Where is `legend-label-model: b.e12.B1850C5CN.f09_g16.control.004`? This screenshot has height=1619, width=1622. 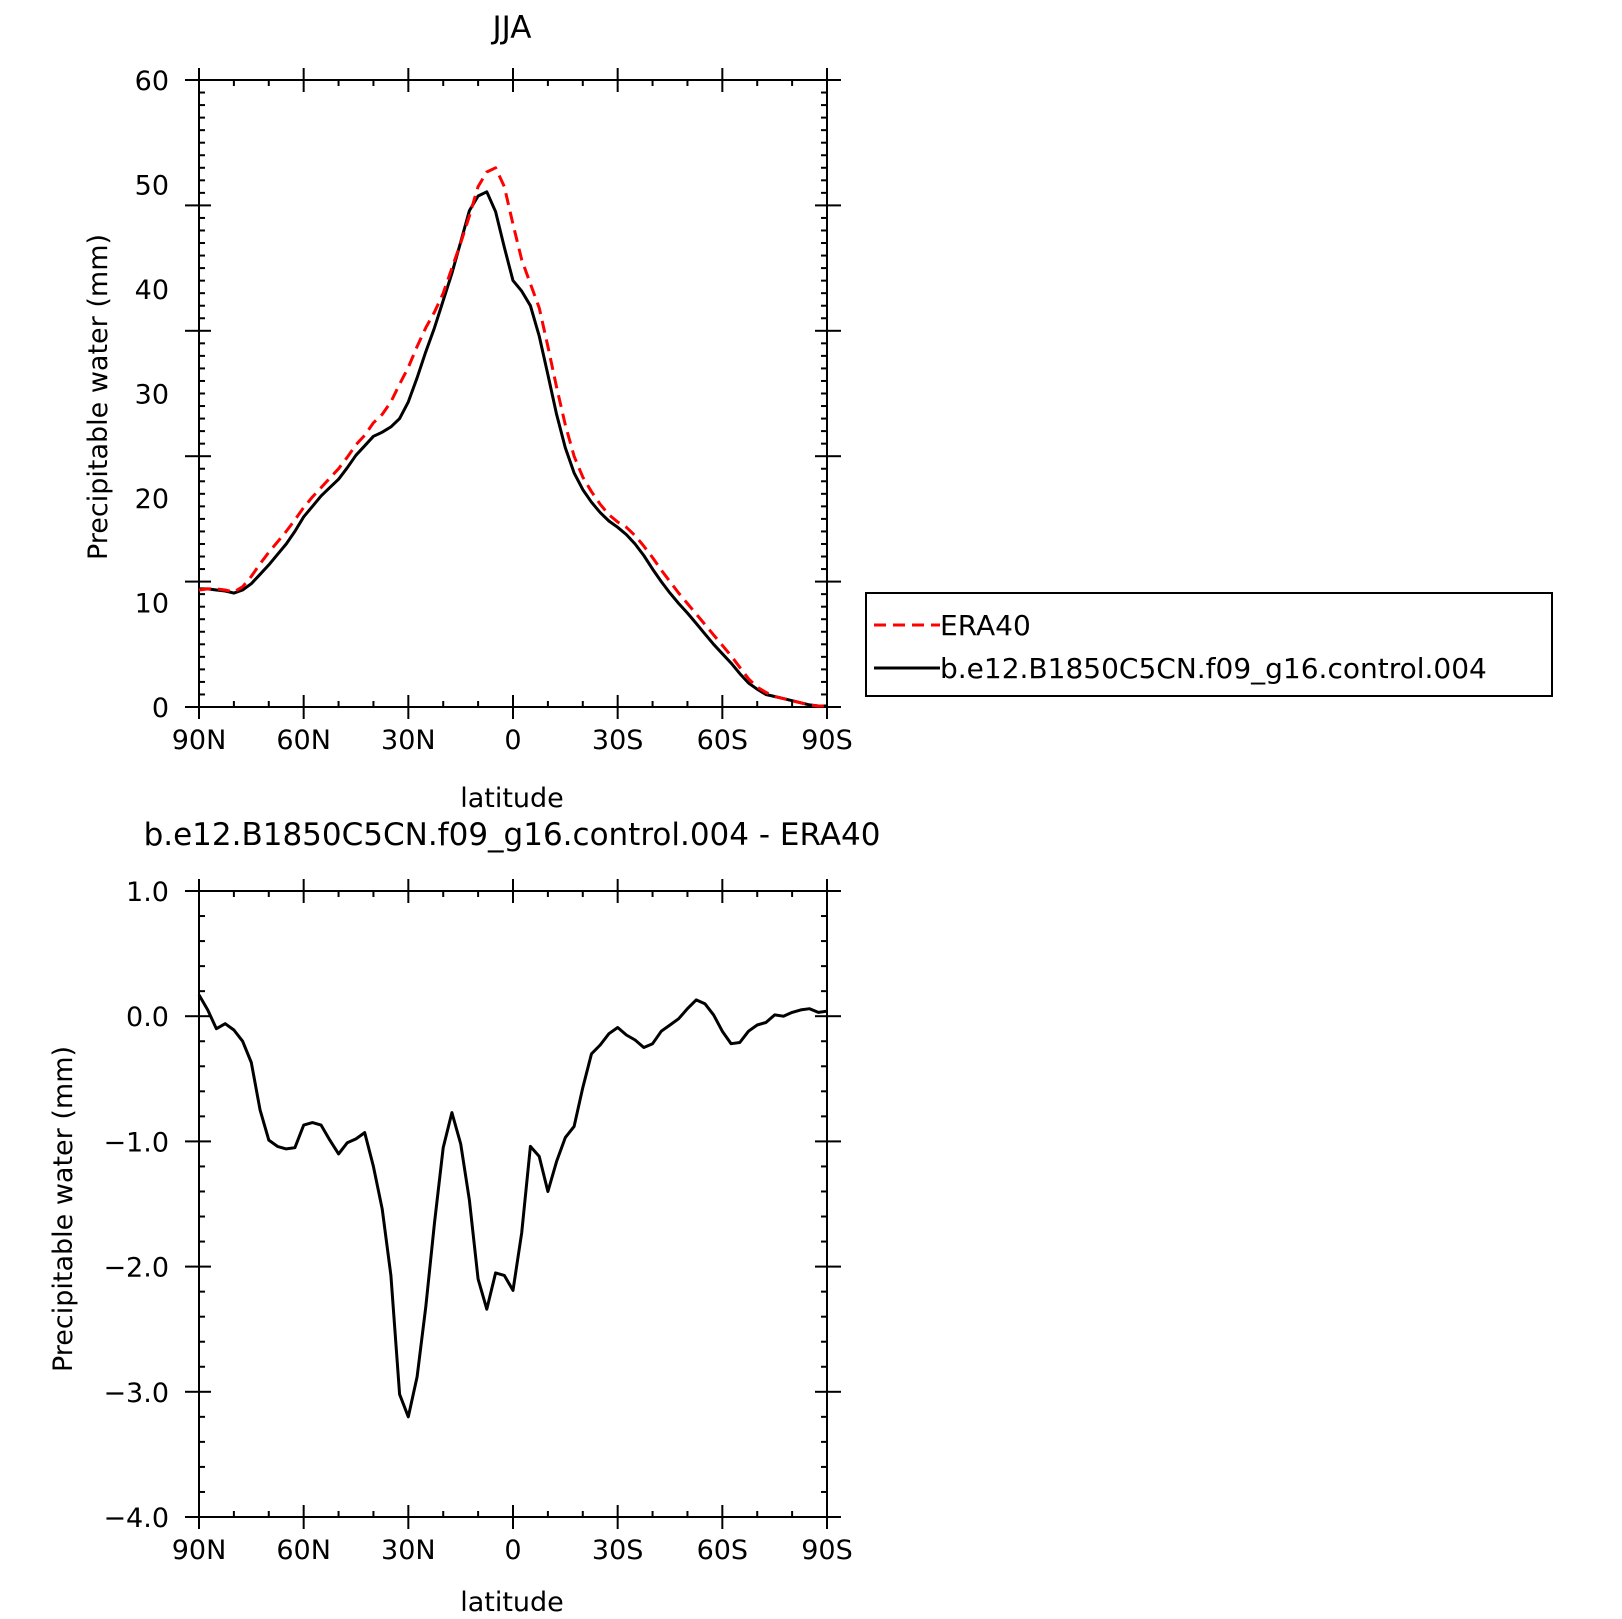 legend-label-model: b.e12.B1850C5CN.f09_g16.control.004 is located at coordinates (1213, 668).